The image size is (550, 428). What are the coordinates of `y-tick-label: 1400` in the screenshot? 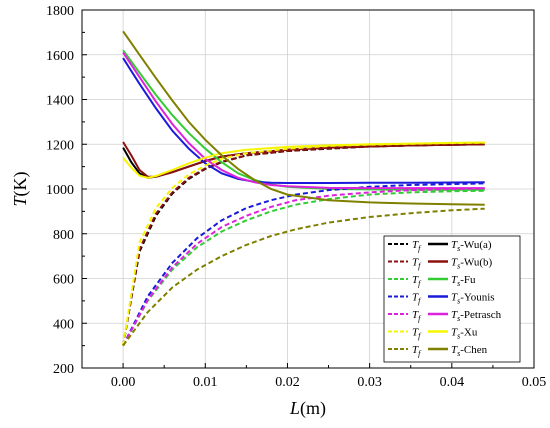 It's located at (60, 101).